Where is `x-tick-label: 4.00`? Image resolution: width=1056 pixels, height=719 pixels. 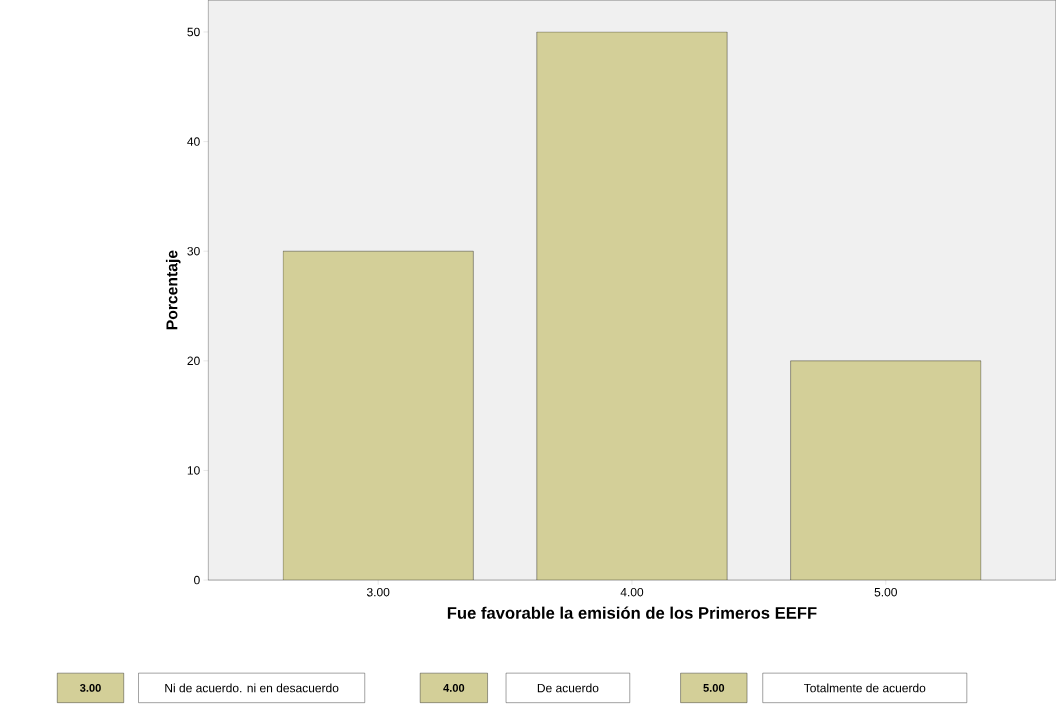 x-tick-label: 4.00 is located at coordinates (632, 592).